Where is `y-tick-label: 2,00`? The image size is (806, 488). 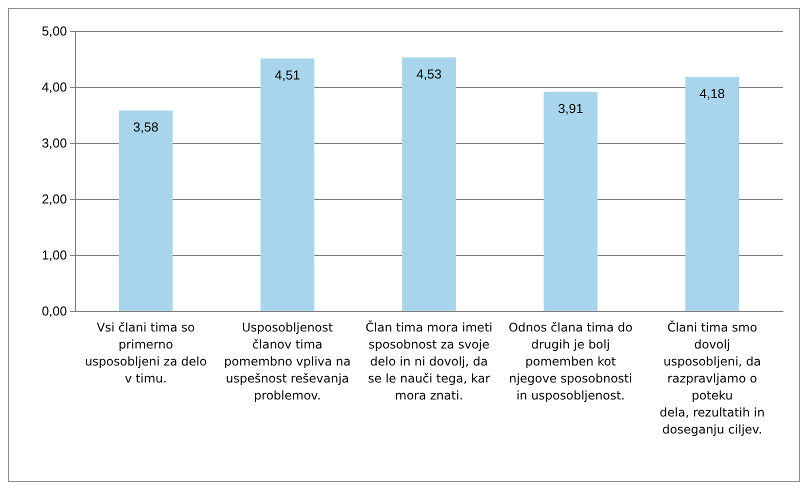 y-tick-label: 2,00 is located at coordinates (54, 199).